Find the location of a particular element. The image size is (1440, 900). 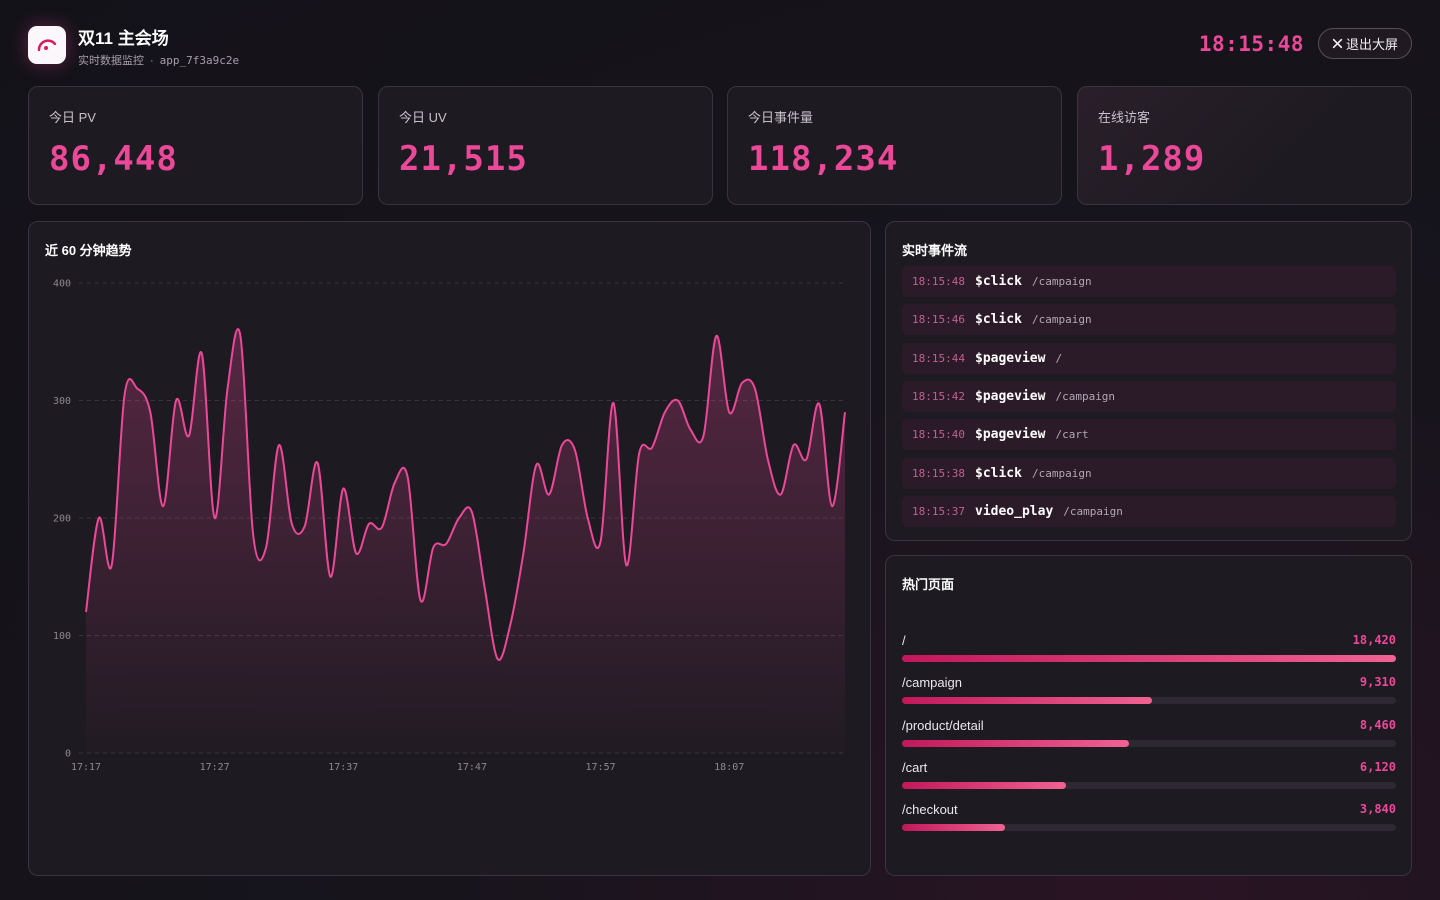

hot-pages-title: 热门页面 is located at coordinates (928, 584).